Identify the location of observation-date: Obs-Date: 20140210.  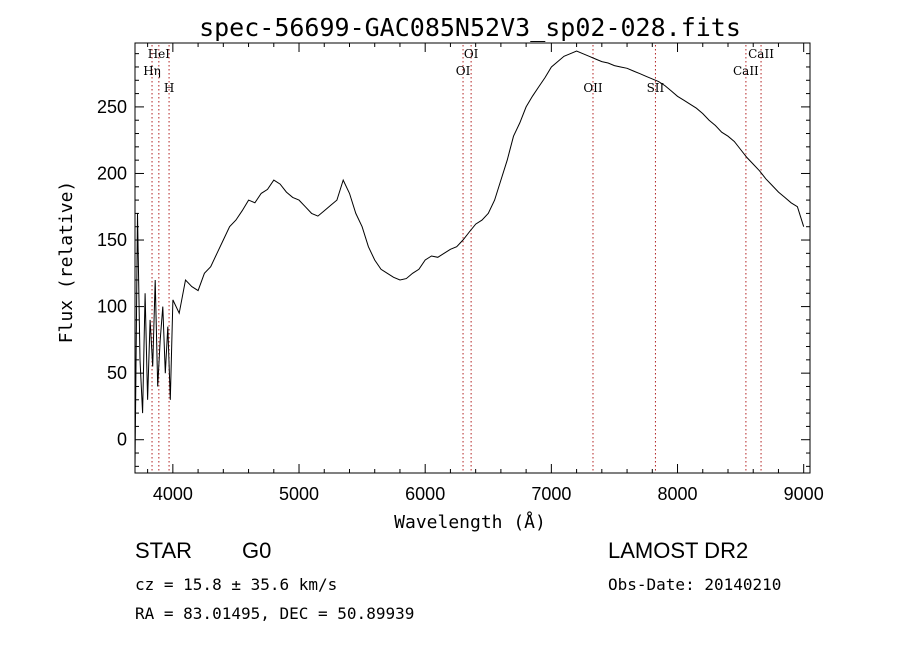
(694, 584).